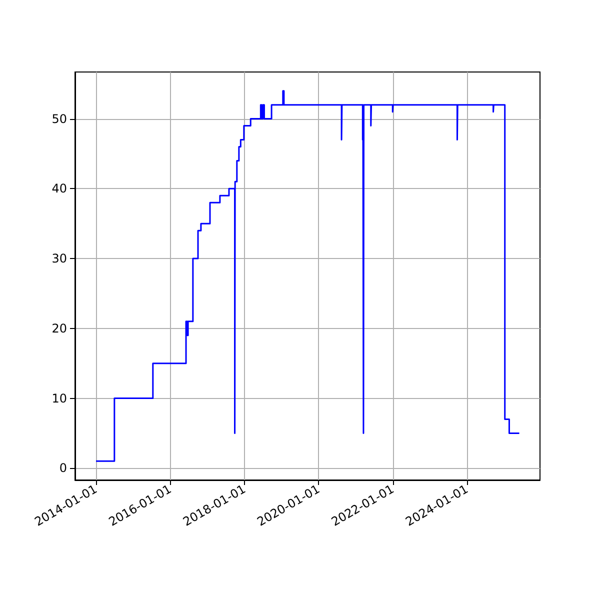  Describe the element at coordinates (59, 189) in the screenshot. I see `y-tick-label: 40` at that location.